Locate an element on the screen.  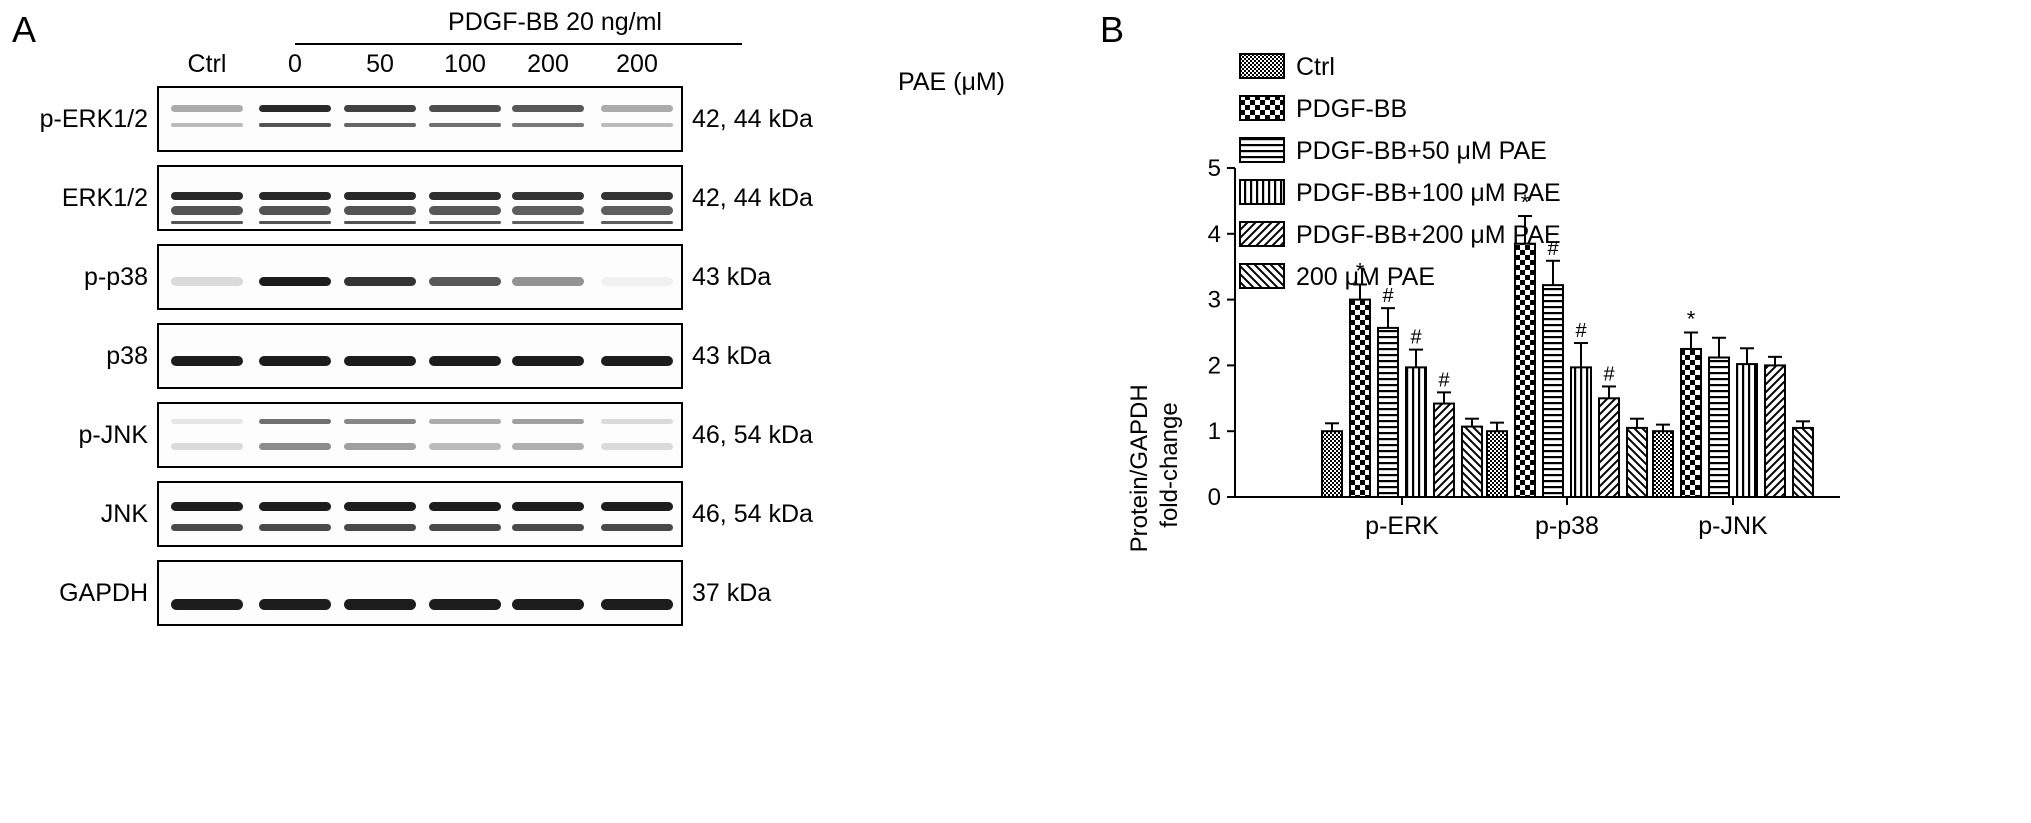
blot-row: p-ERK1/2 42, 44 kDa is located at coordinates (426, 119).